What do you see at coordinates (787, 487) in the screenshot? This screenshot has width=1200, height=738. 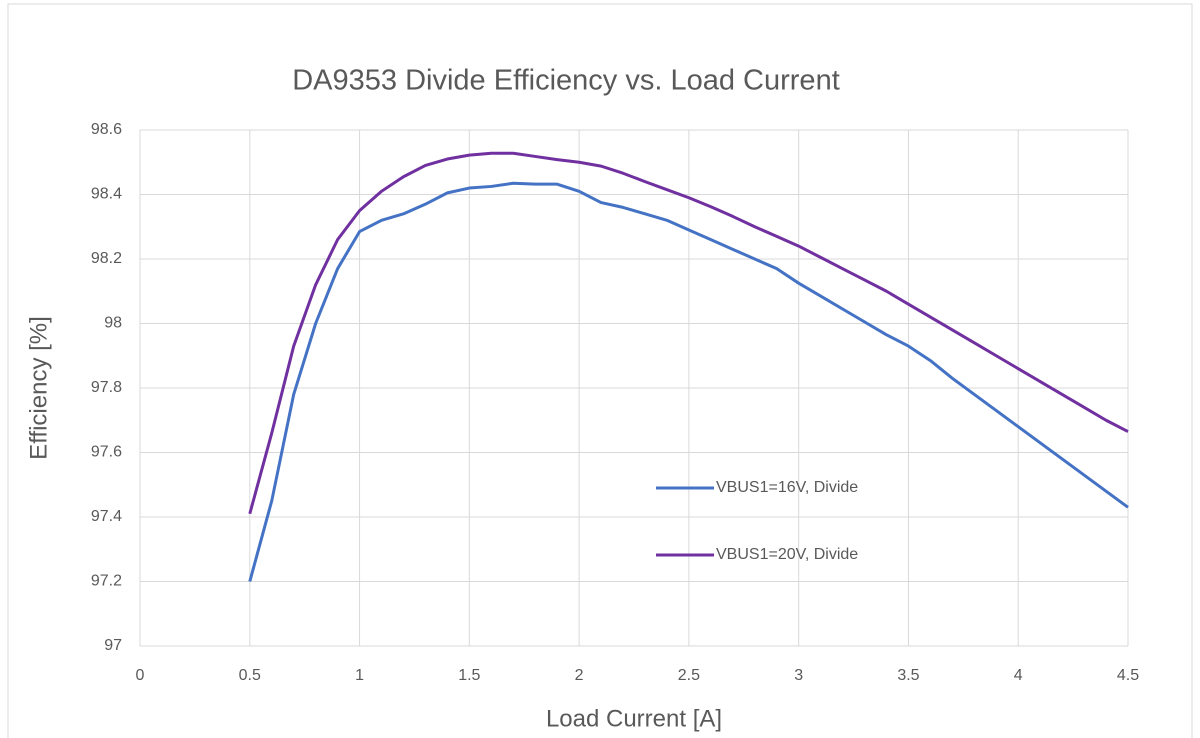 I see `legend-label: VBUS1=16V, Divide` at bounding box center [787, 487].